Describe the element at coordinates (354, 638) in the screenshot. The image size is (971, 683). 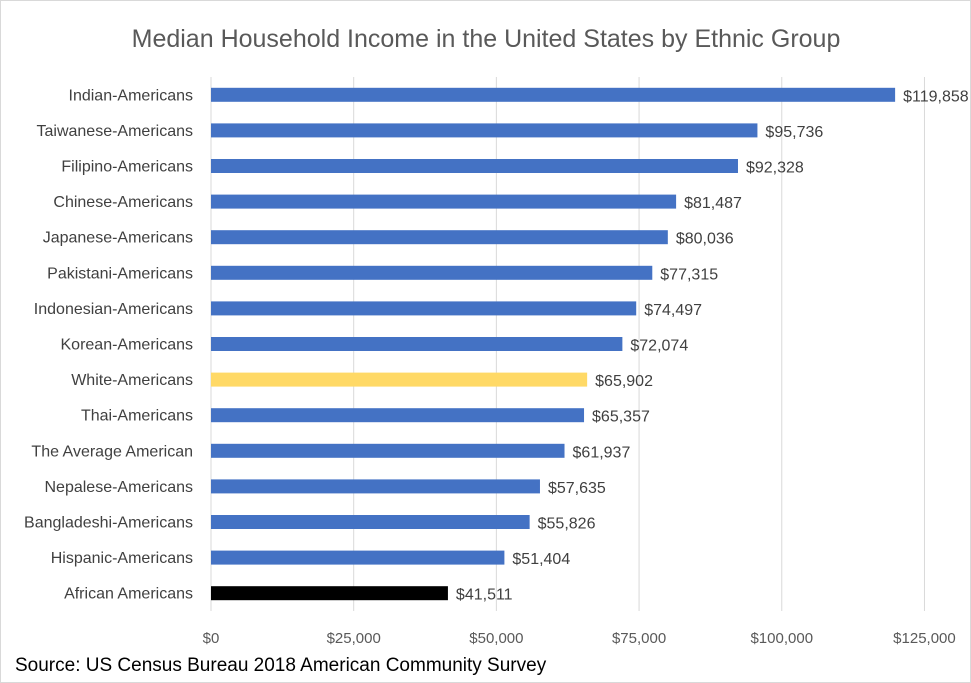
I see `x-tick-label: $25,000` at that location.